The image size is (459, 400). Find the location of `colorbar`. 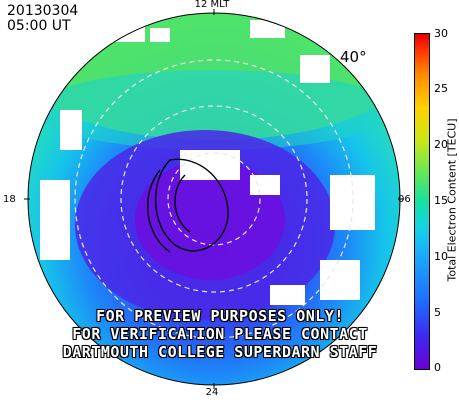

colorbar is located at coordinates (422, 201).